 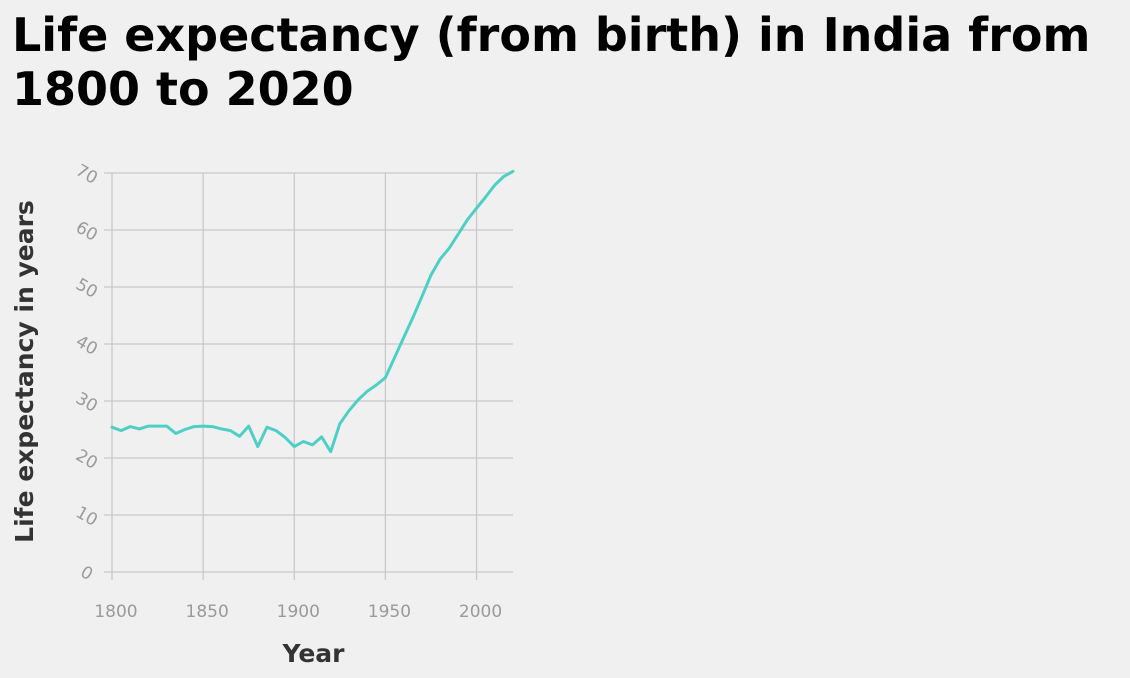 I want to click on y-tick-label: 10, so click(x=86, y=517).